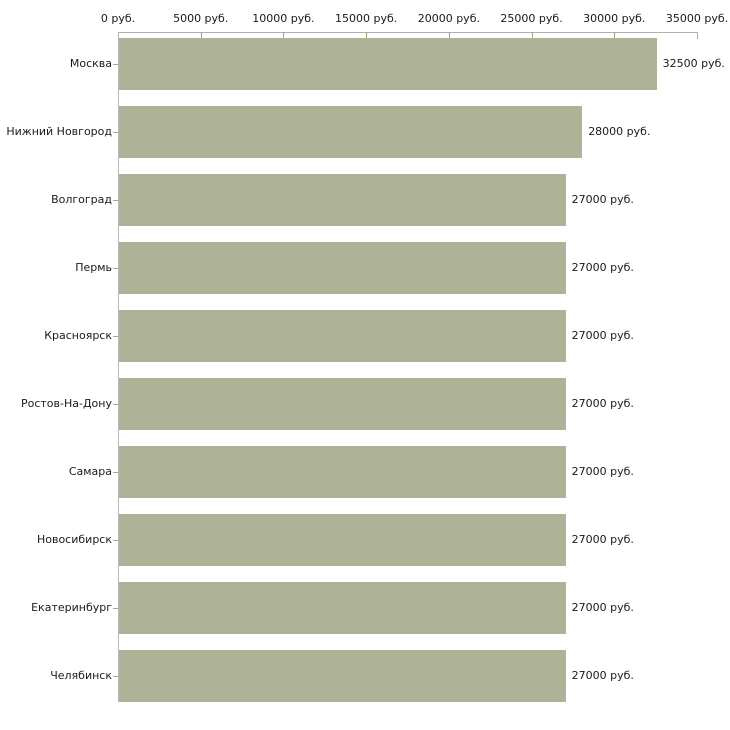  Describe the element at coordinates (448, 18) in the screenshot. I see `x-axis-tick-label: 20000 руб.` at that location.